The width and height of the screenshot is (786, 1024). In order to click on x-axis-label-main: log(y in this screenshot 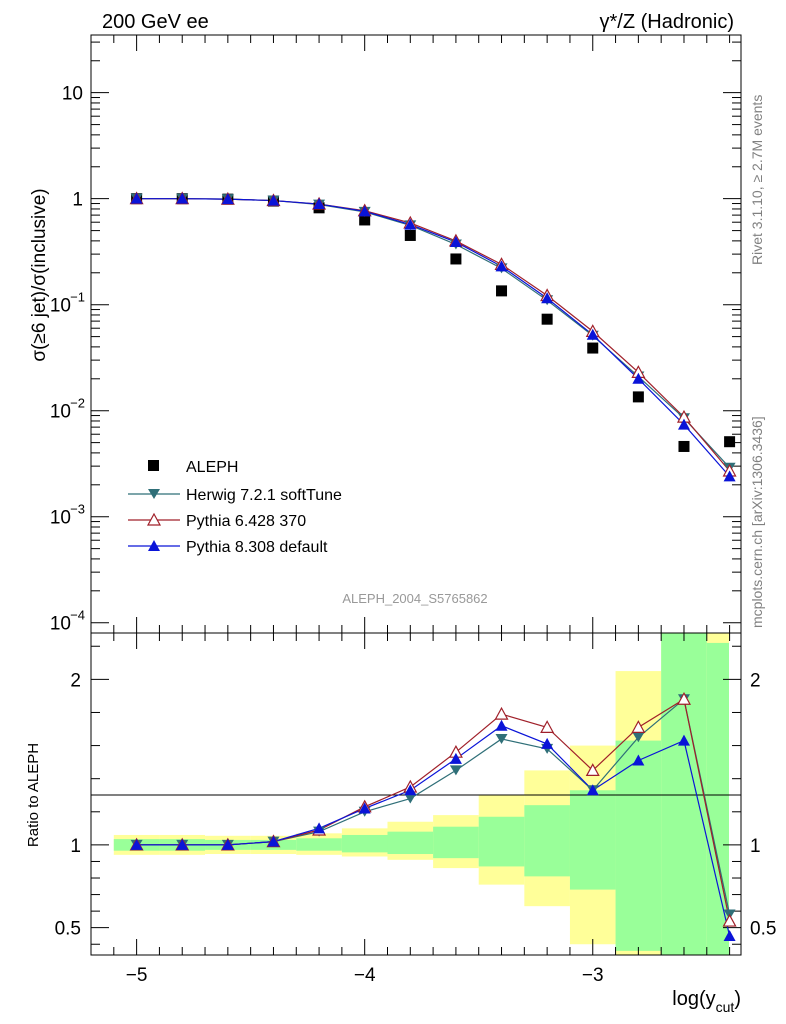, I will do `click(693, 999)`.